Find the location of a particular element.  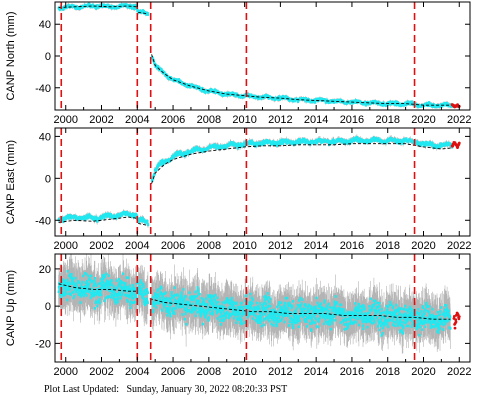

footer-timestamp: Sunday, January 30, 2022 08:20:33 PST is located at coordinates (207, 389).